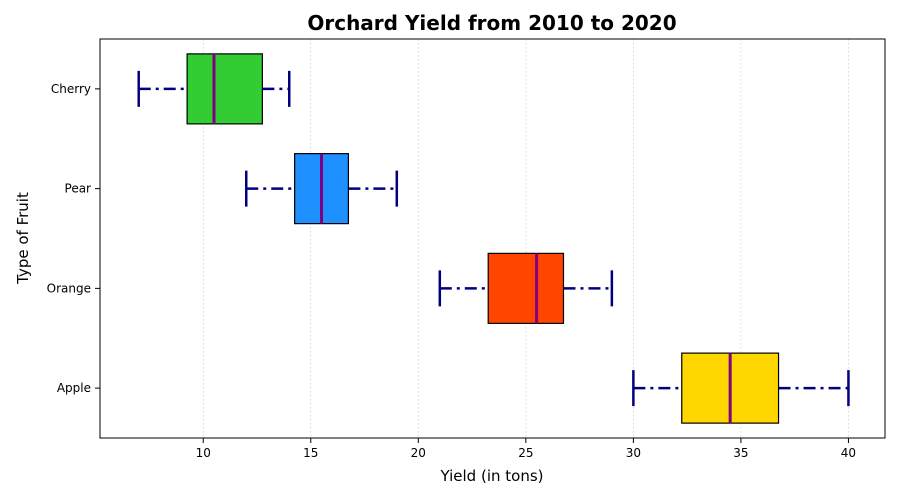 The image size is (900, 500). Describe the element at coordinates (525, 453) in the screenshot. I see `x-tick-label-25: 25` at that location.